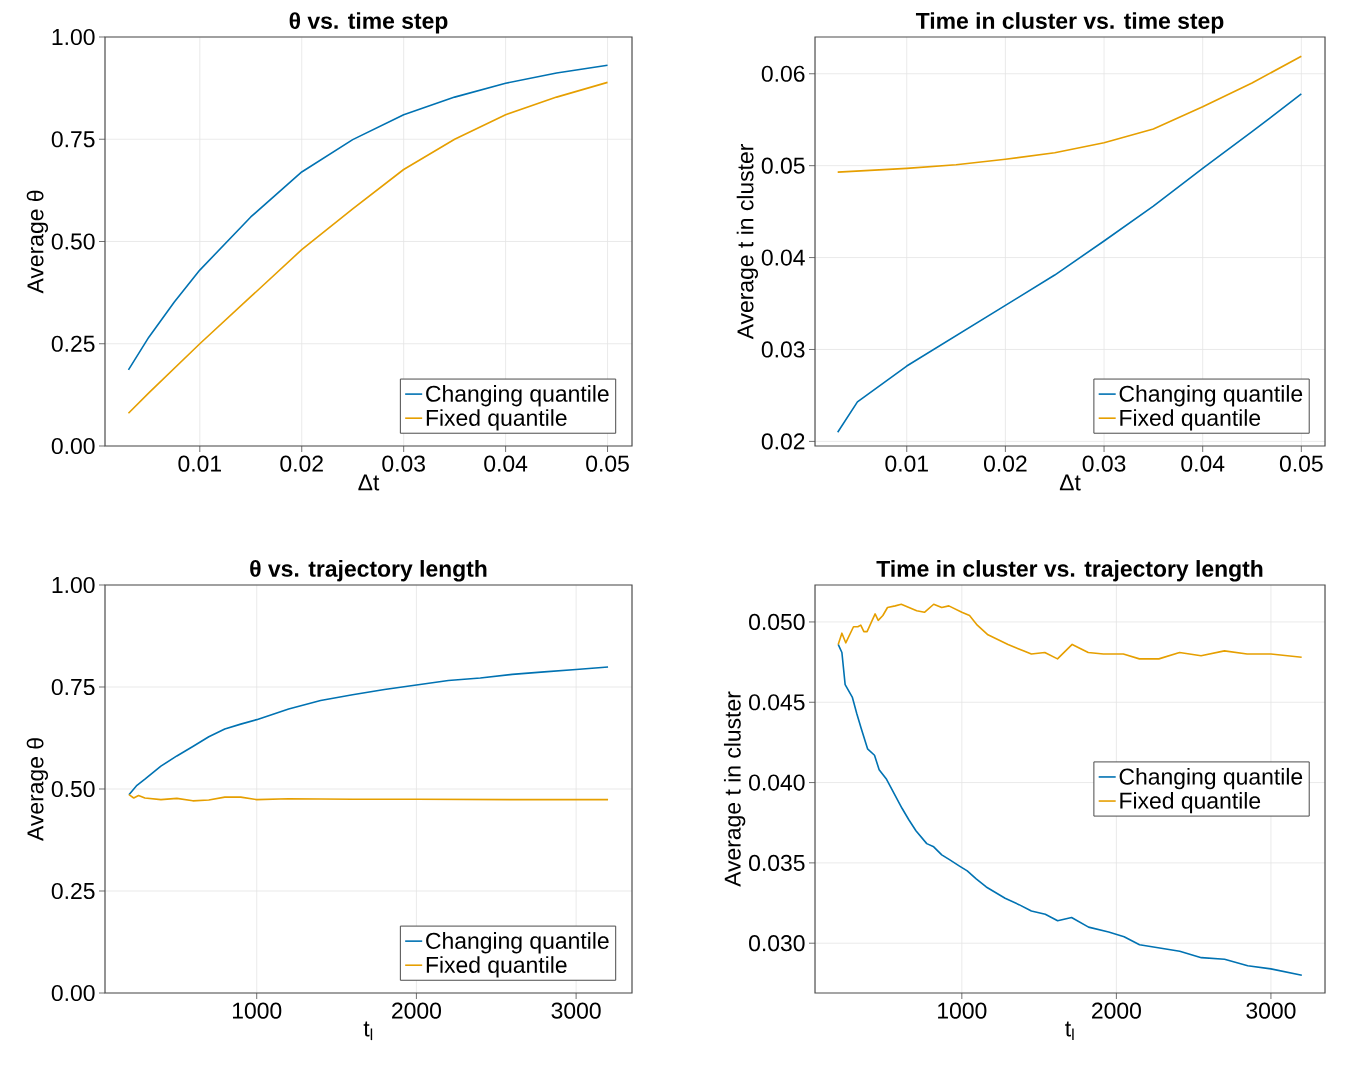 The height and width of the screenshot is (1070, 1356). I want to click on chart-title: θ vs. time step, so click(368, 23).